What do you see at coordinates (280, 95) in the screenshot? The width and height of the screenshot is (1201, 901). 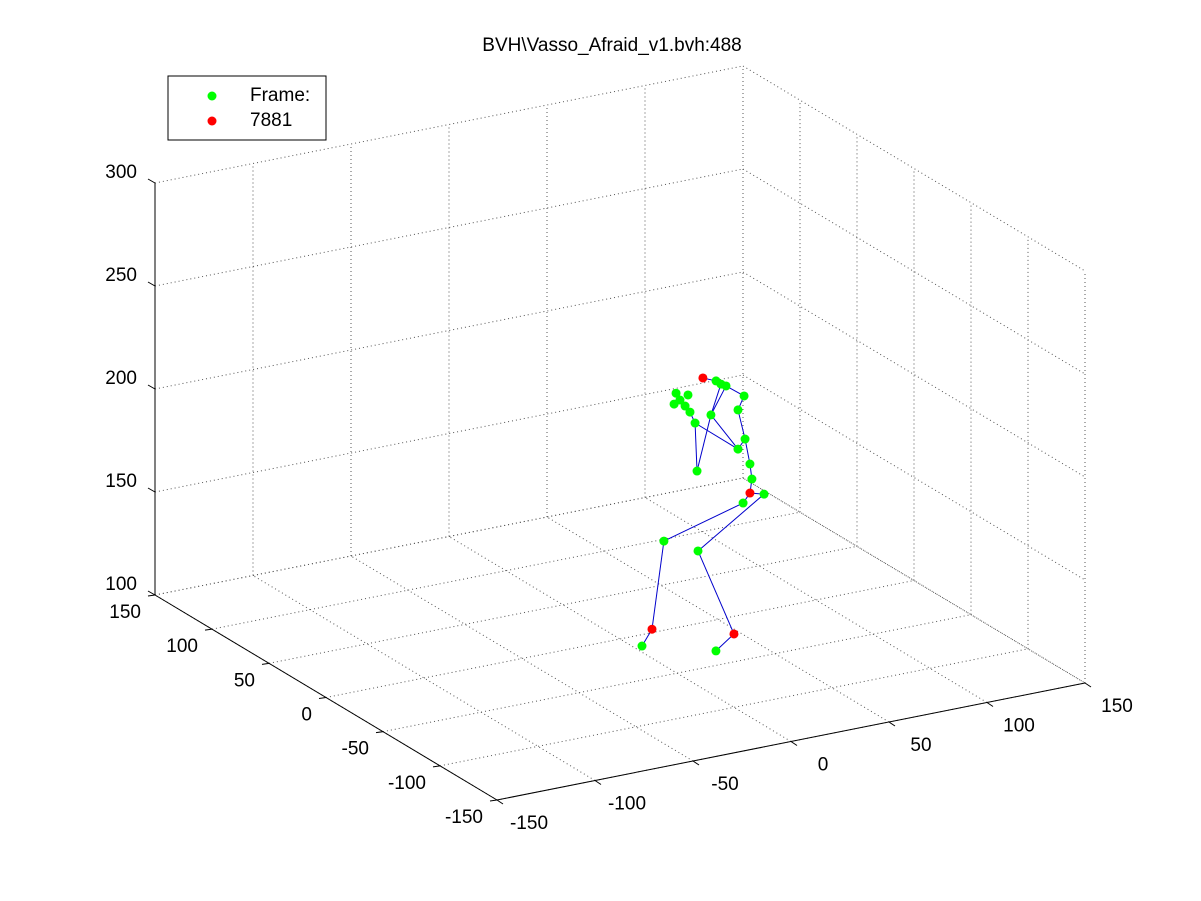 I see `legend-label: Frame:` at bounding box center [280, 95].